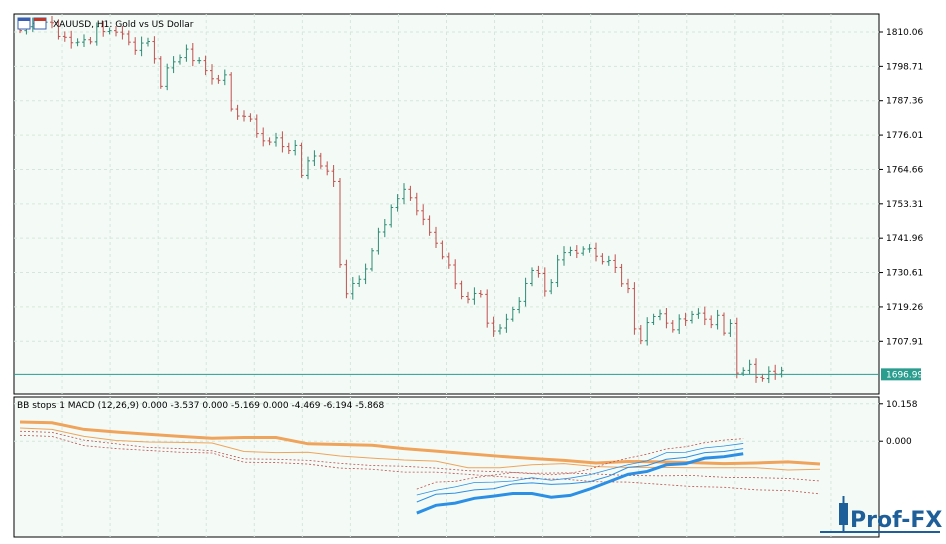 This screenshot has height=544, width=946. What do you see at coordinates (902, 405) in the screenshot?
I see `indicator-axis-label: 10.158` at bounding box center [902, 405].